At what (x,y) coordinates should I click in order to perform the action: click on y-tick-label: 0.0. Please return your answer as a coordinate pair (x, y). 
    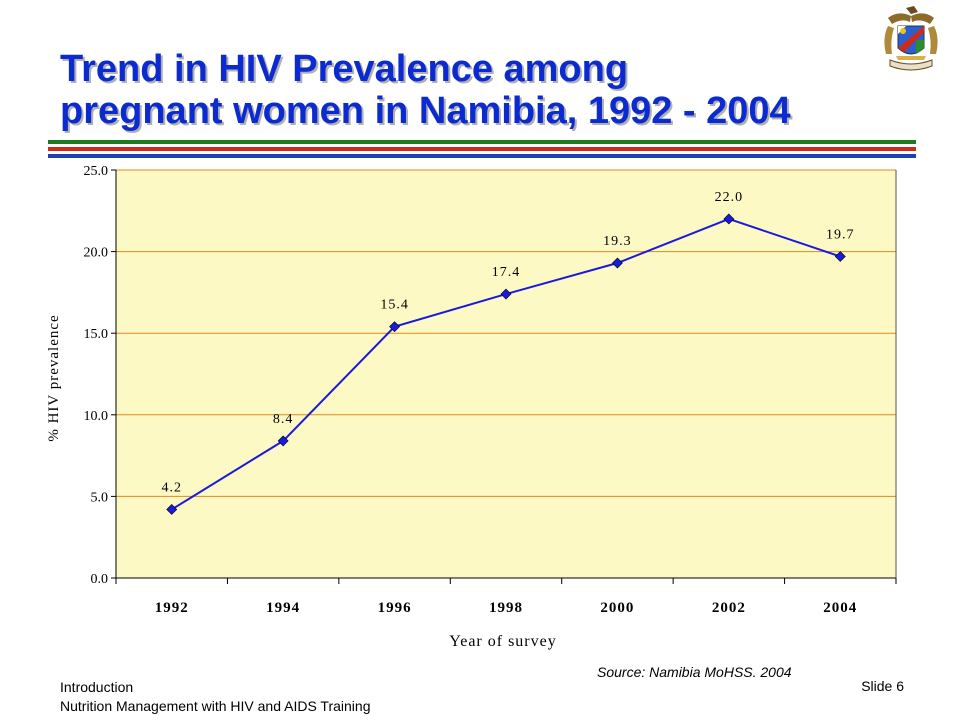
    Looking at the image, I should click on (100, 579).